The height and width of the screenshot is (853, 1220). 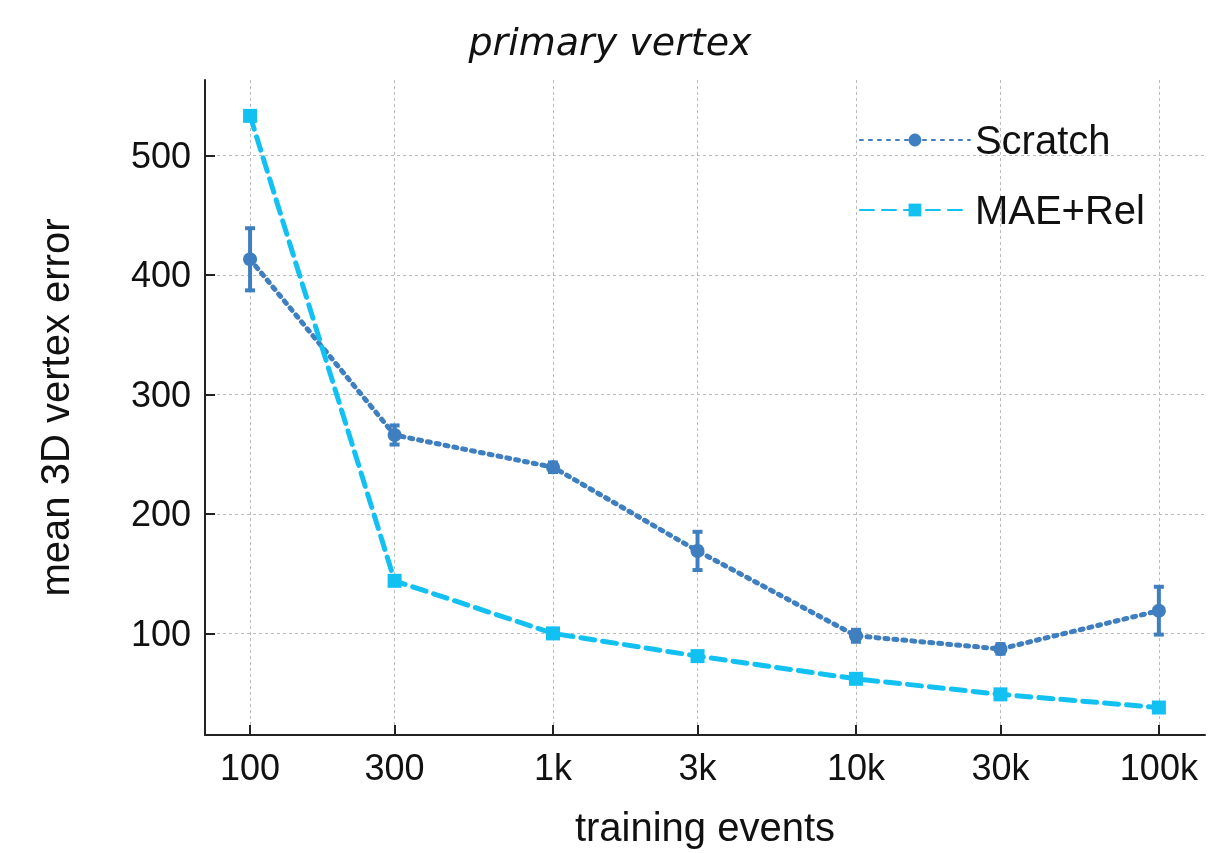 What do you see at coordinates (160, 633) in the screenshot?
I see `y-tick-label: 100` at bounding box center [160, 633].